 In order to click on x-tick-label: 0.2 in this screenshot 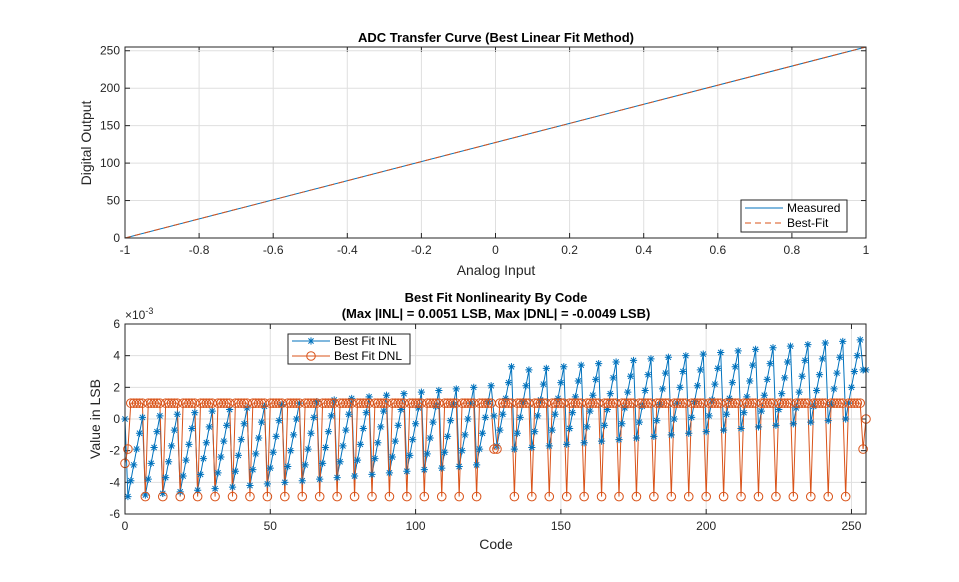, I will do `click(569, 250)`.